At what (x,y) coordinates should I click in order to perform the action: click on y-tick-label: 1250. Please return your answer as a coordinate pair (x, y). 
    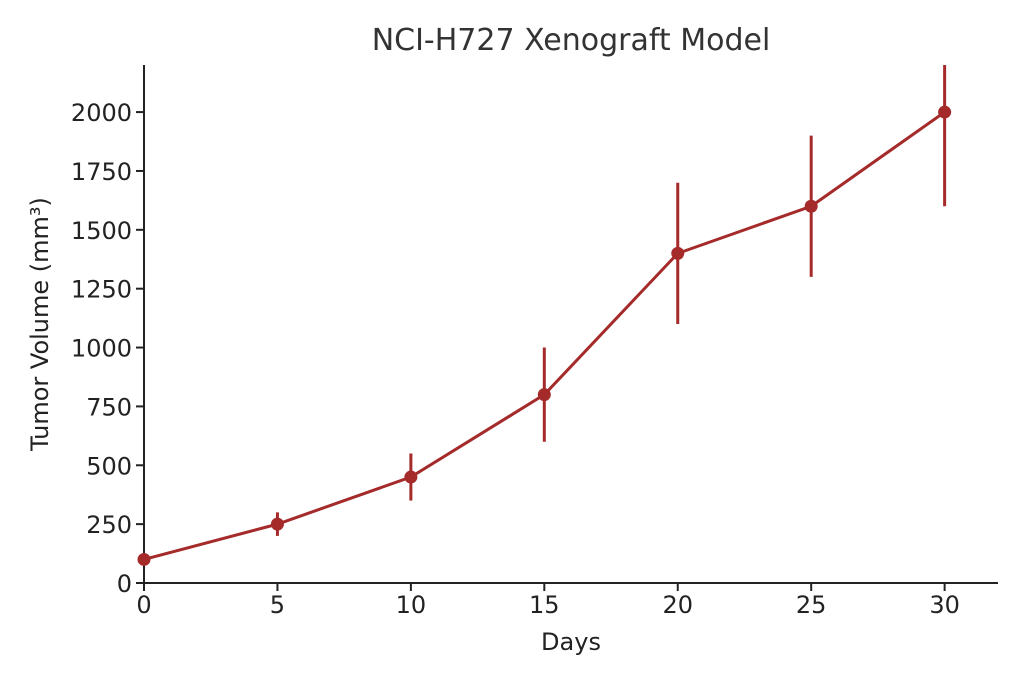
    Looking at the image, I should click on (101, 290).